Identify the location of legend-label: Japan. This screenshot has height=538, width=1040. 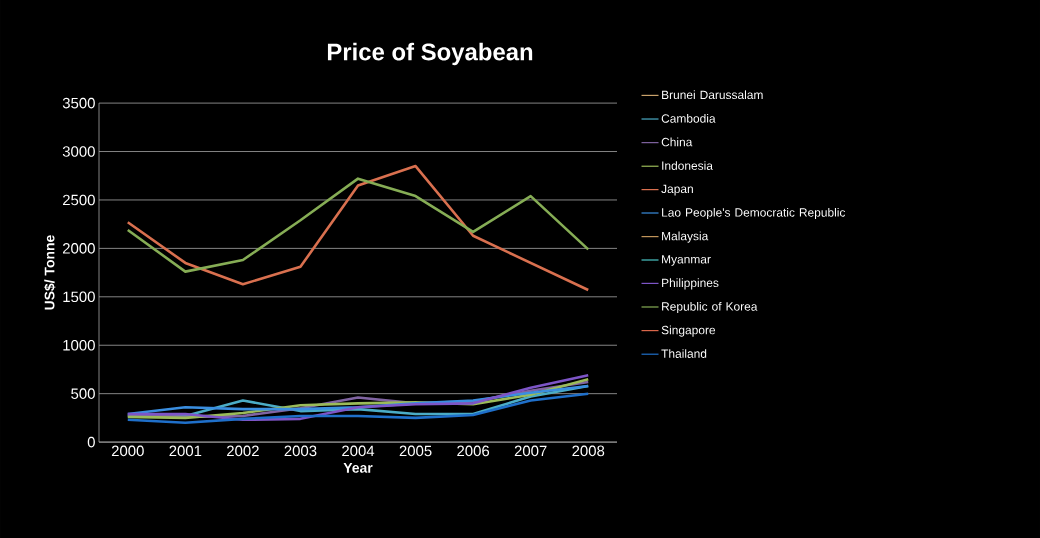
(677, 190).